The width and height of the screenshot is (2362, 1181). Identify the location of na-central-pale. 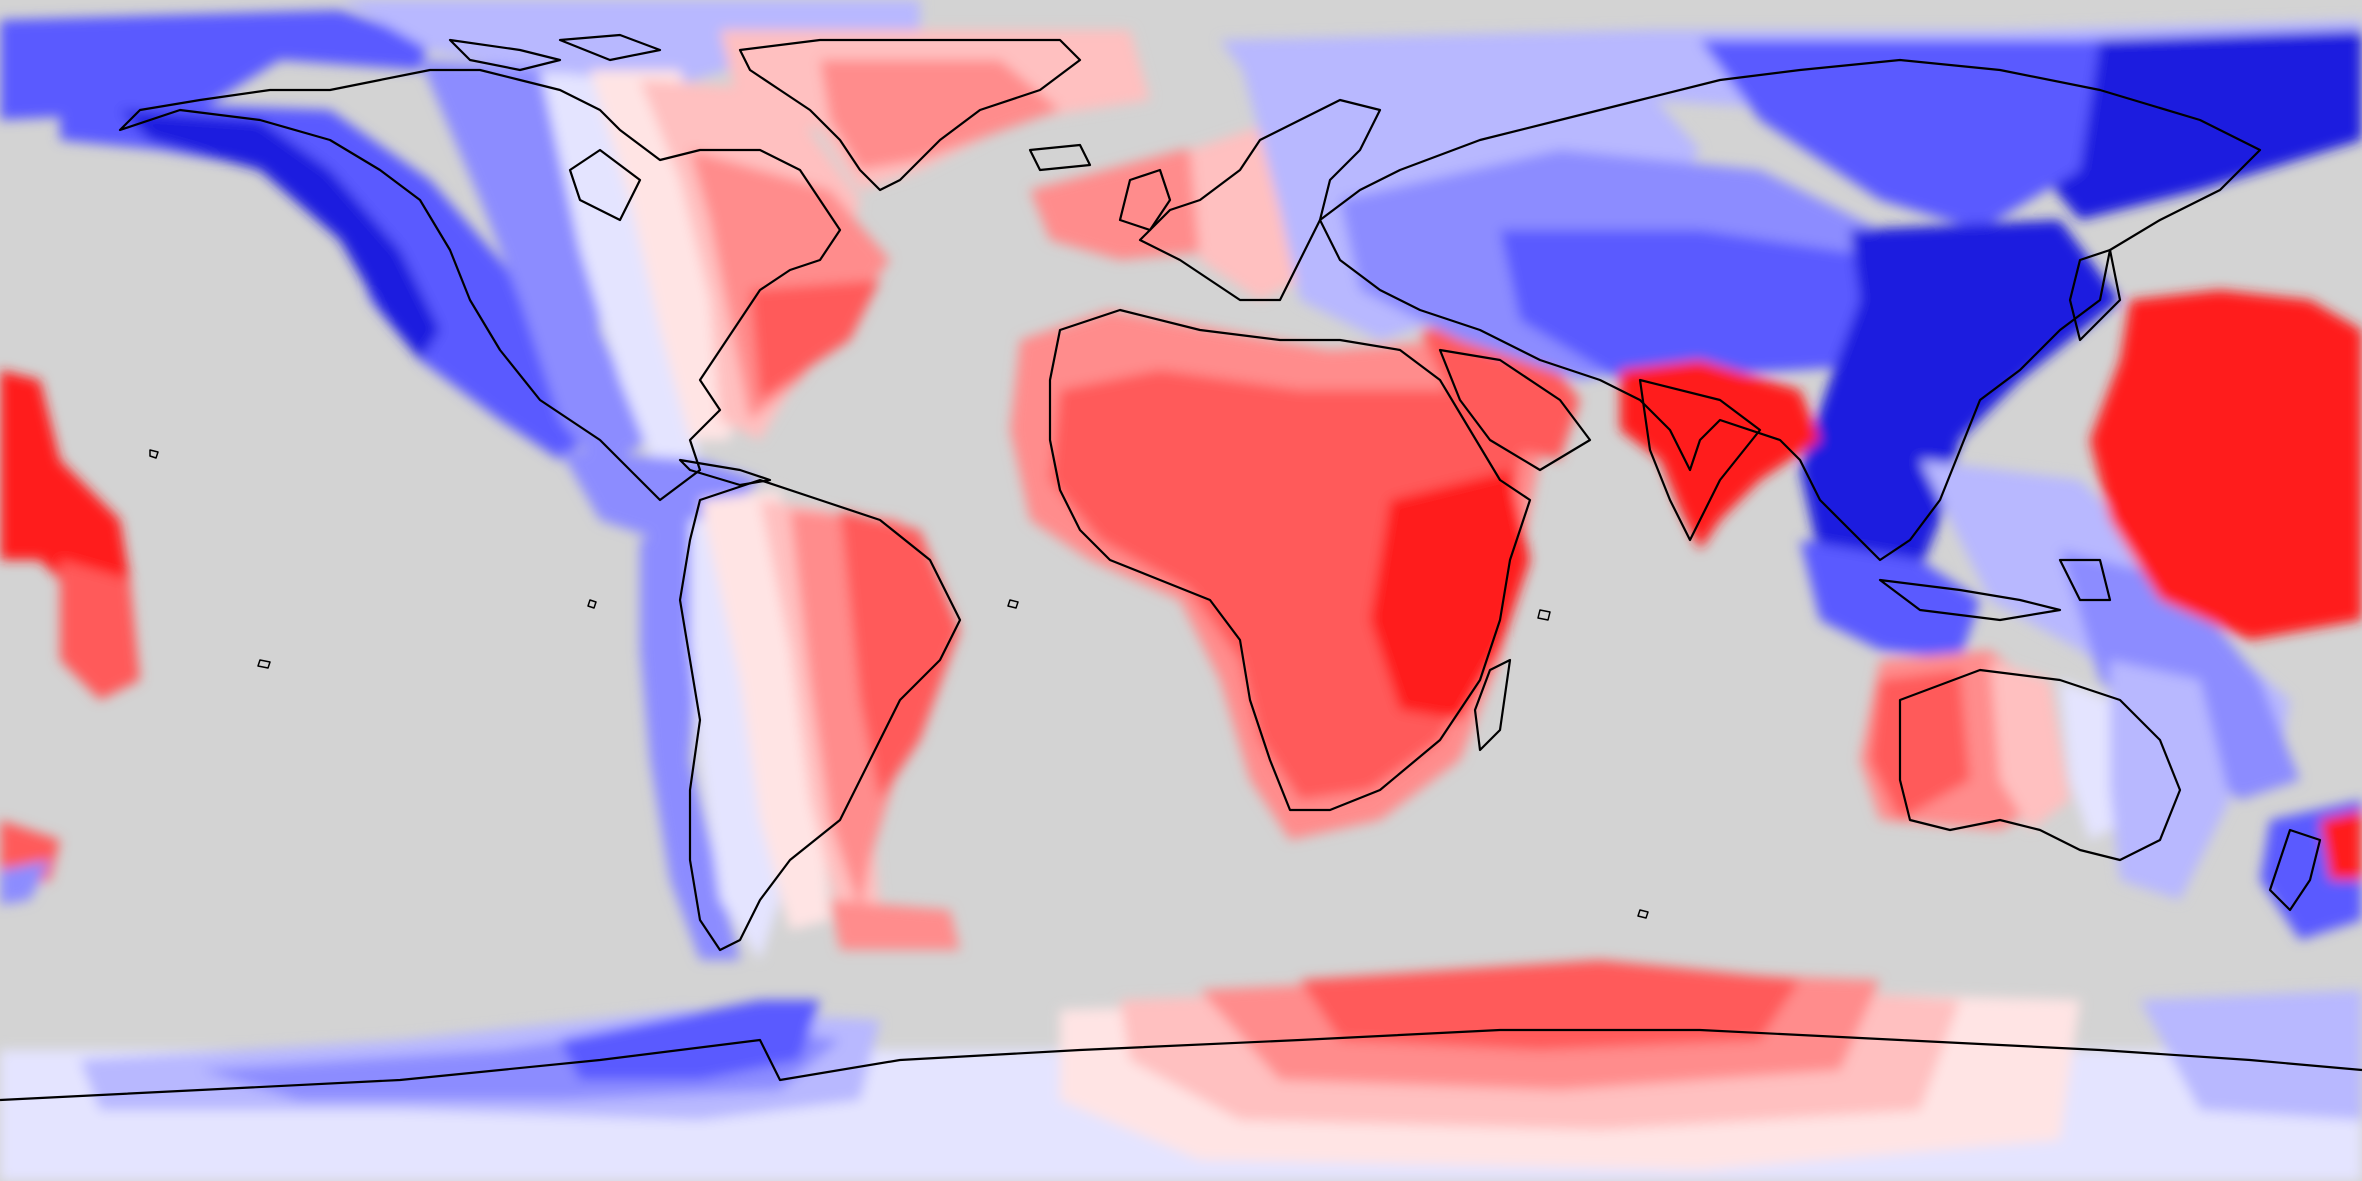
(620, 275).